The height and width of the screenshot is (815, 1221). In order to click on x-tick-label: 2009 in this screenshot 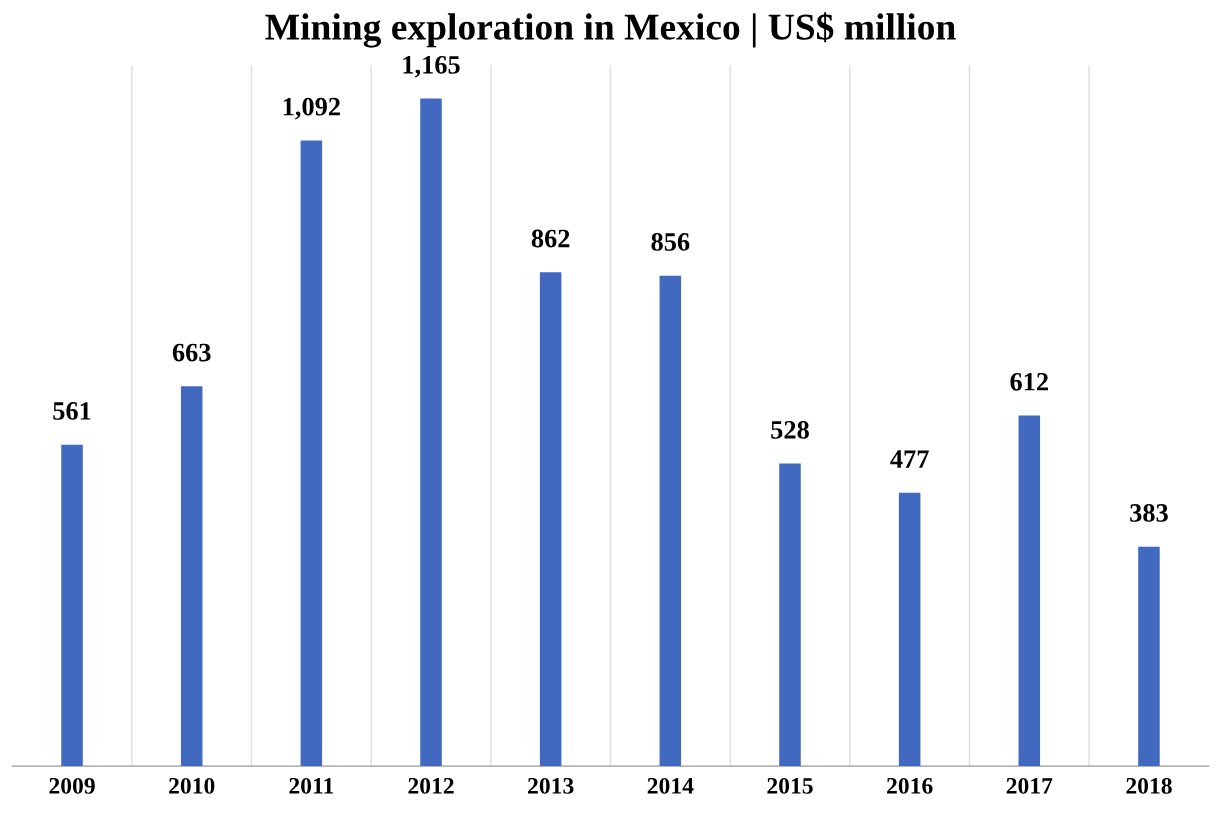, I will do `click(72, 785)`.